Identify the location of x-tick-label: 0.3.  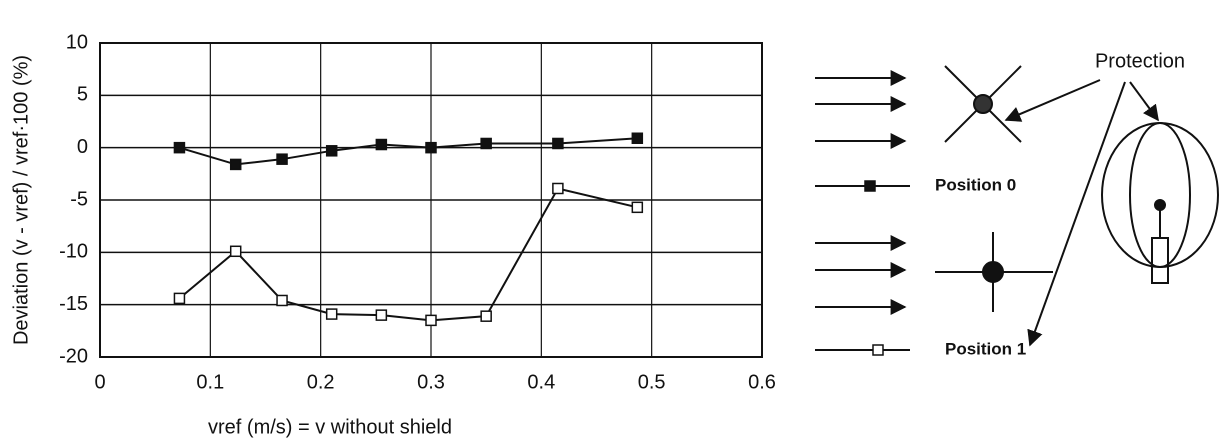
(431, 382).